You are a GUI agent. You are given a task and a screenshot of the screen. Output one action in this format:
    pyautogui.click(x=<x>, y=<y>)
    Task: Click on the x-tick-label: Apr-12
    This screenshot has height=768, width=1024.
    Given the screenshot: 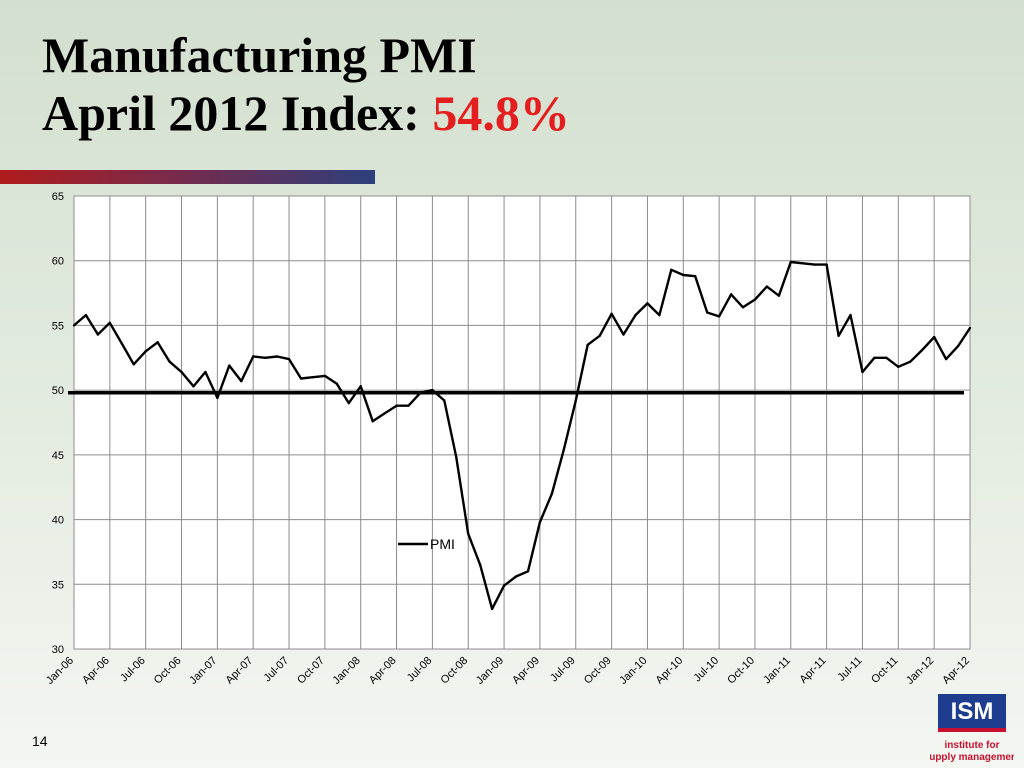 What is the action you would take?
    pyautogui.click(x=956, y=671)
    